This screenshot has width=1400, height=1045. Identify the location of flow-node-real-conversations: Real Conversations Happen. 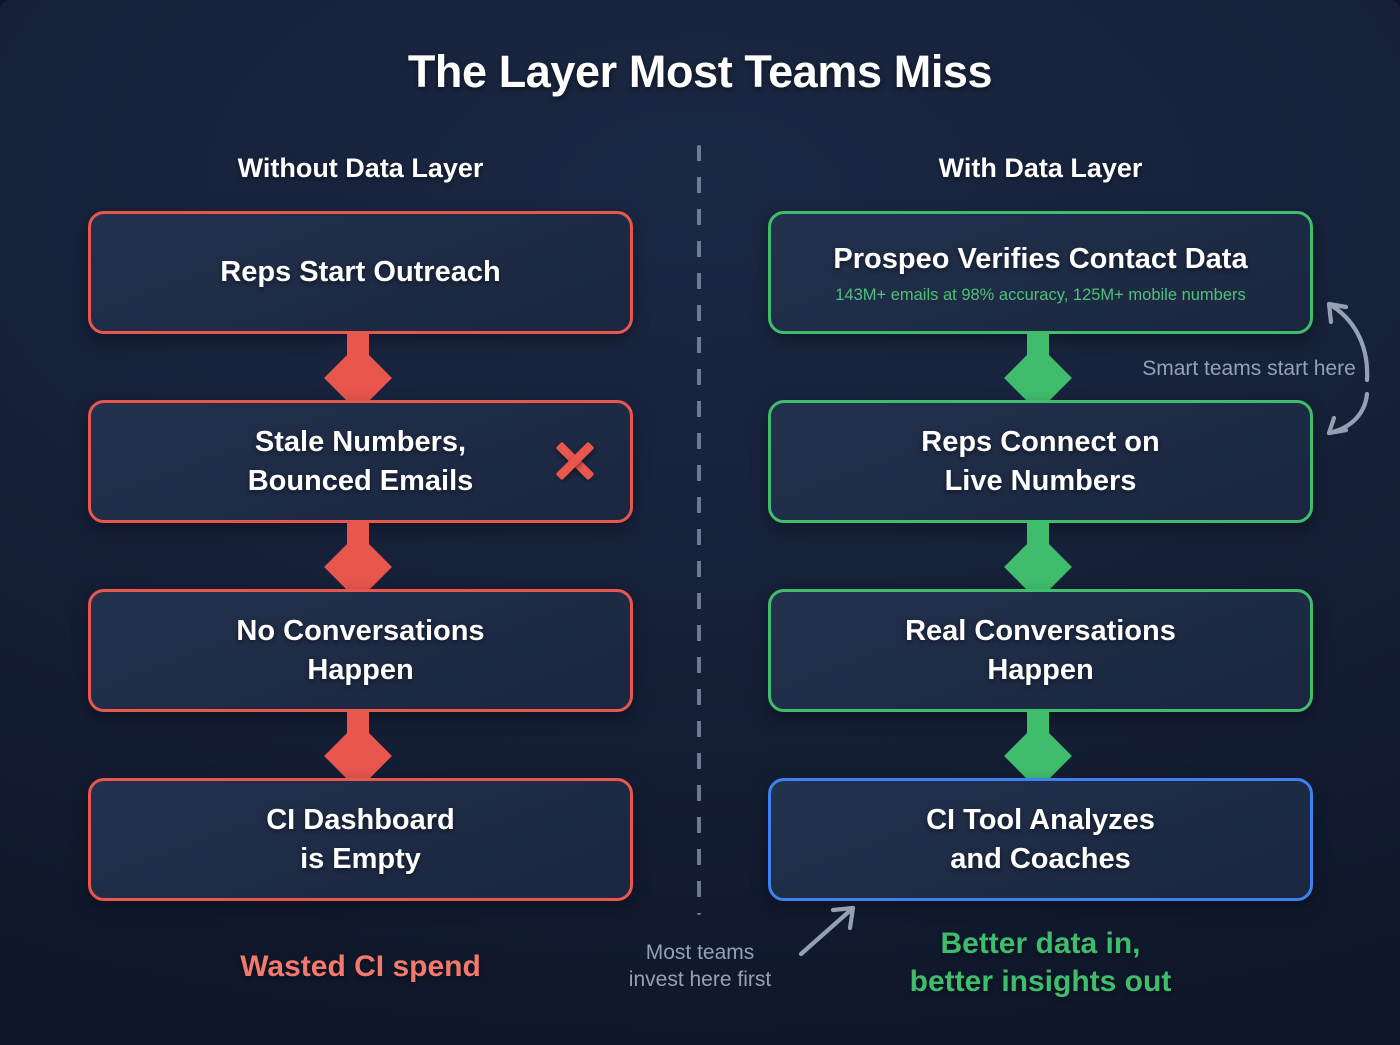
(1040, 650).